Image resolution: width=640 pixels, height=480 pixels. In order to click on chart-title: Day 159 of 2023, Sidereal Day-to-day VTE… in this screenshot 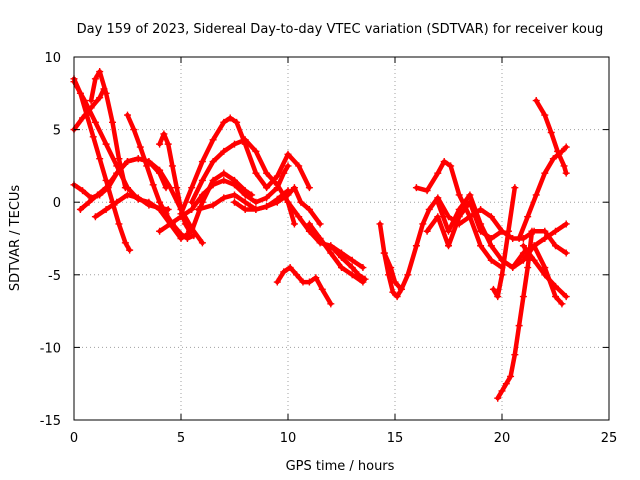, I will do `click(340, 29)`.